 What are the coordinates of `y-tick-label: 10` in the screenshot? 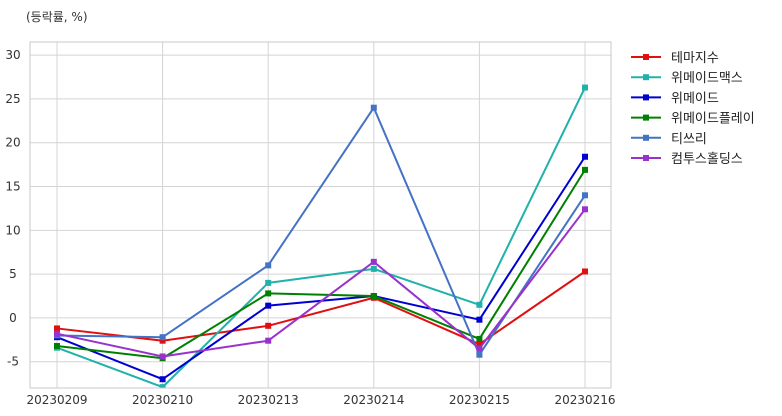 It's located at (12, 230).